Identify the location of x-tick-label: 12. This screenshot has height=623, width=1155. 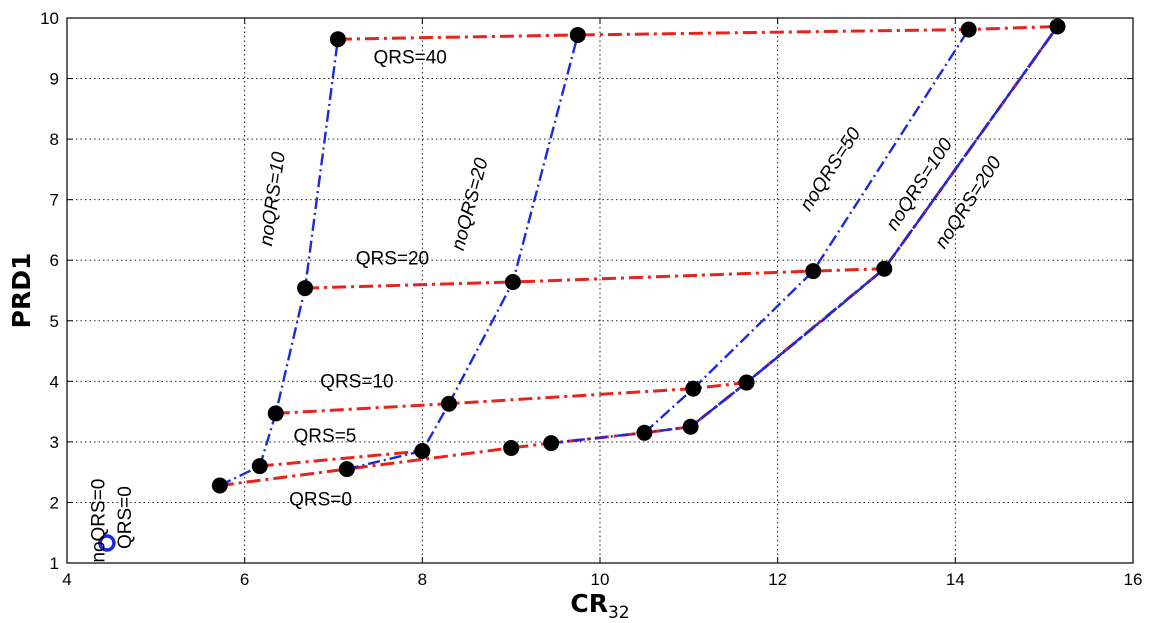
(777, 579).